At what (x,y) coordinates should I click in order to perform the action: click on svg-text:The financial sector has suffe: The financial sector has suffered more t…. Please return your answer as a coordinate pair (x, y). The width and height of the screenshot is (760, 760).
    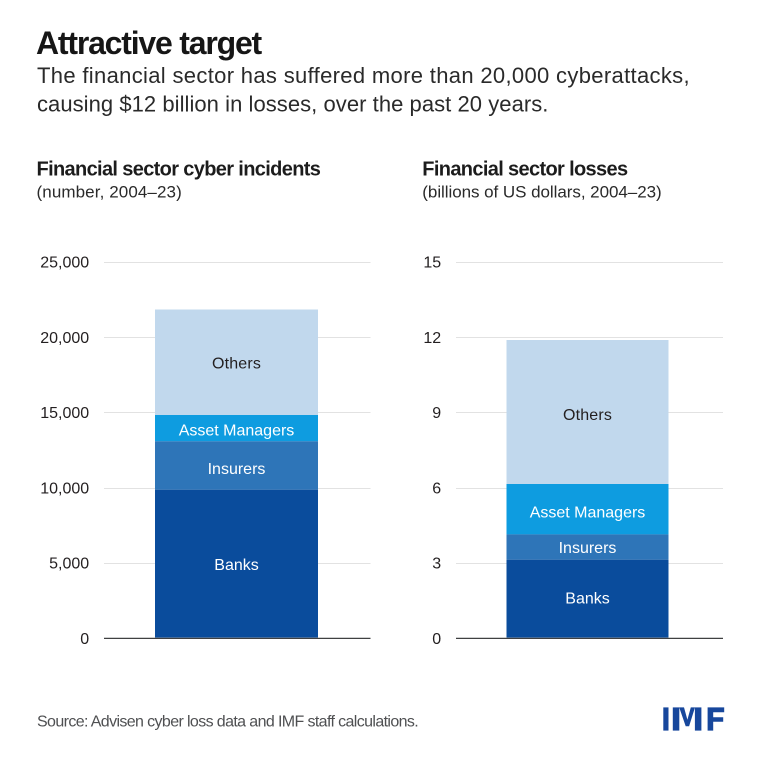
    Looking at the image, I should click on (363, 75).